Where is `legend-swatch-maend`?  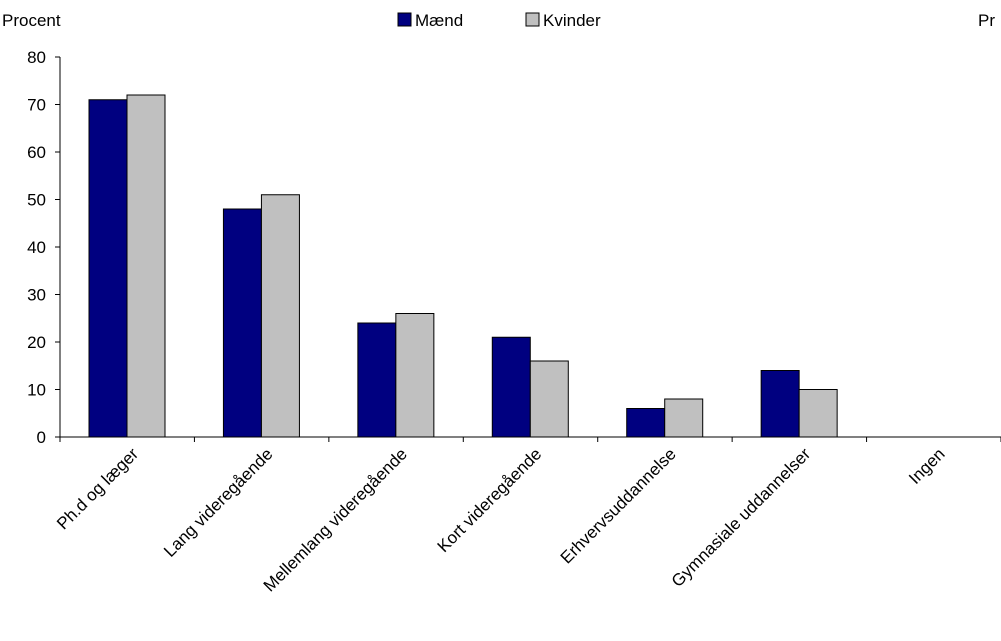 legend-swatch-maend is located at coordinates (404, 19).